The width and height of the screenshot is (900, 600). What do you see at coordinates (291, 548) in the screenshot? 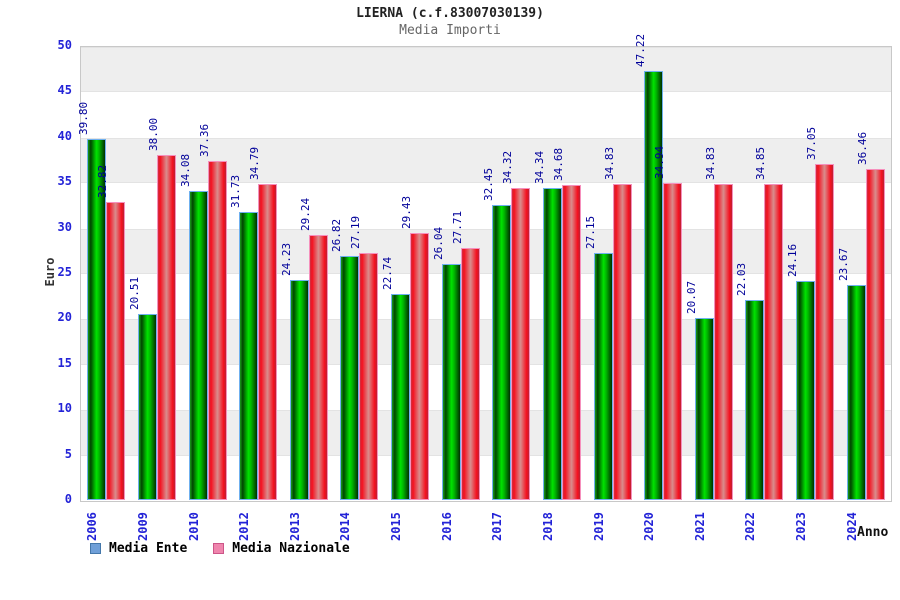
I see `legend-label-media-nazionale: Media Nazionale` at bounding box center [291, 548].